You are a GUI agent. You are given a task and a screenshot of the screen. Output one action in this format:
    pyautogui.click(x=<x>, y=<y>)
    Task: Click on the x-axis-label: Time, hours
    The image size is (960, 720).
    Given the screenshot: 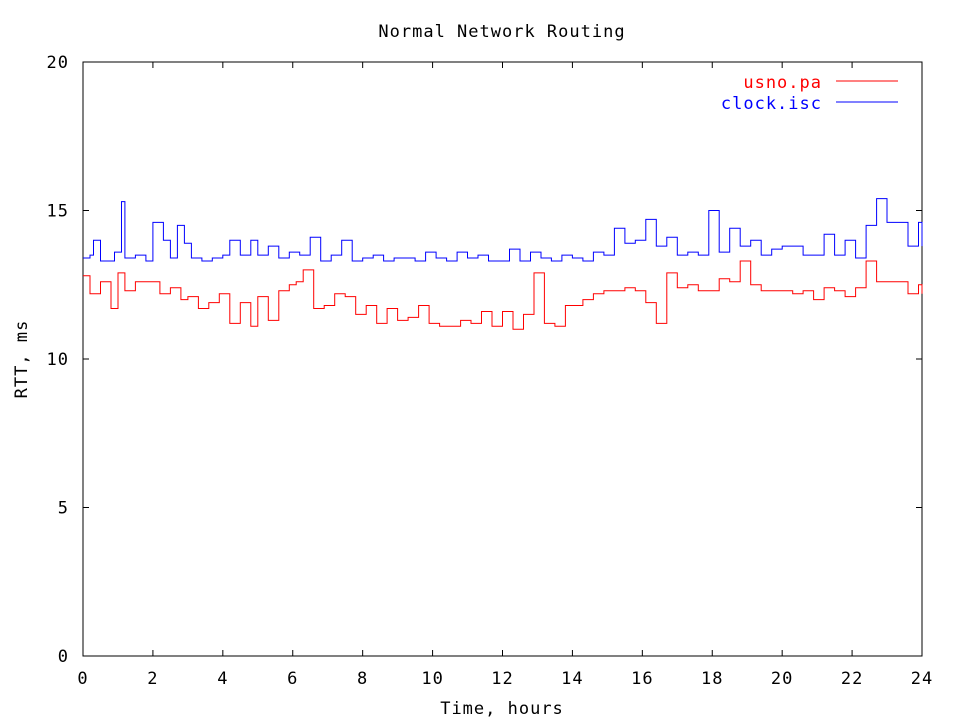 What is the action you would take?
    pyautogui.click(x=502, y=709)
    